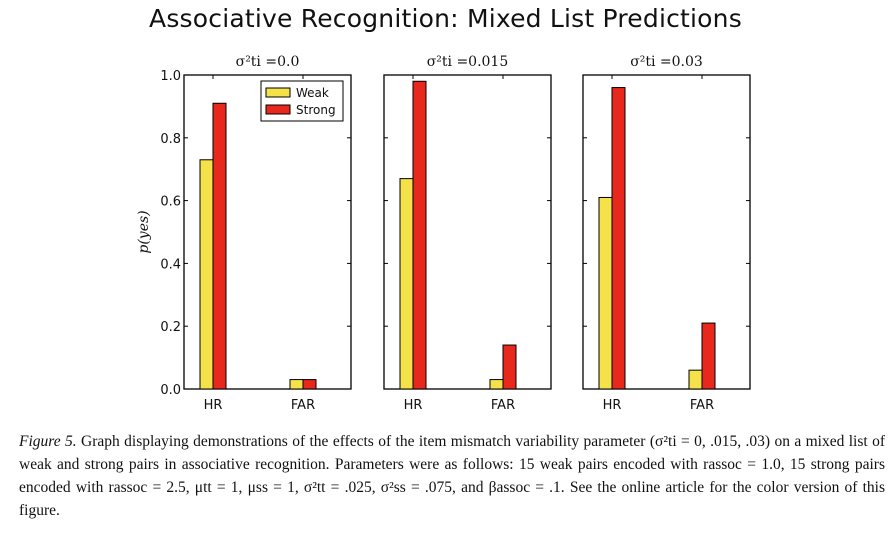  I want to click on y-tick-label: 0.0, so click(170, 390).